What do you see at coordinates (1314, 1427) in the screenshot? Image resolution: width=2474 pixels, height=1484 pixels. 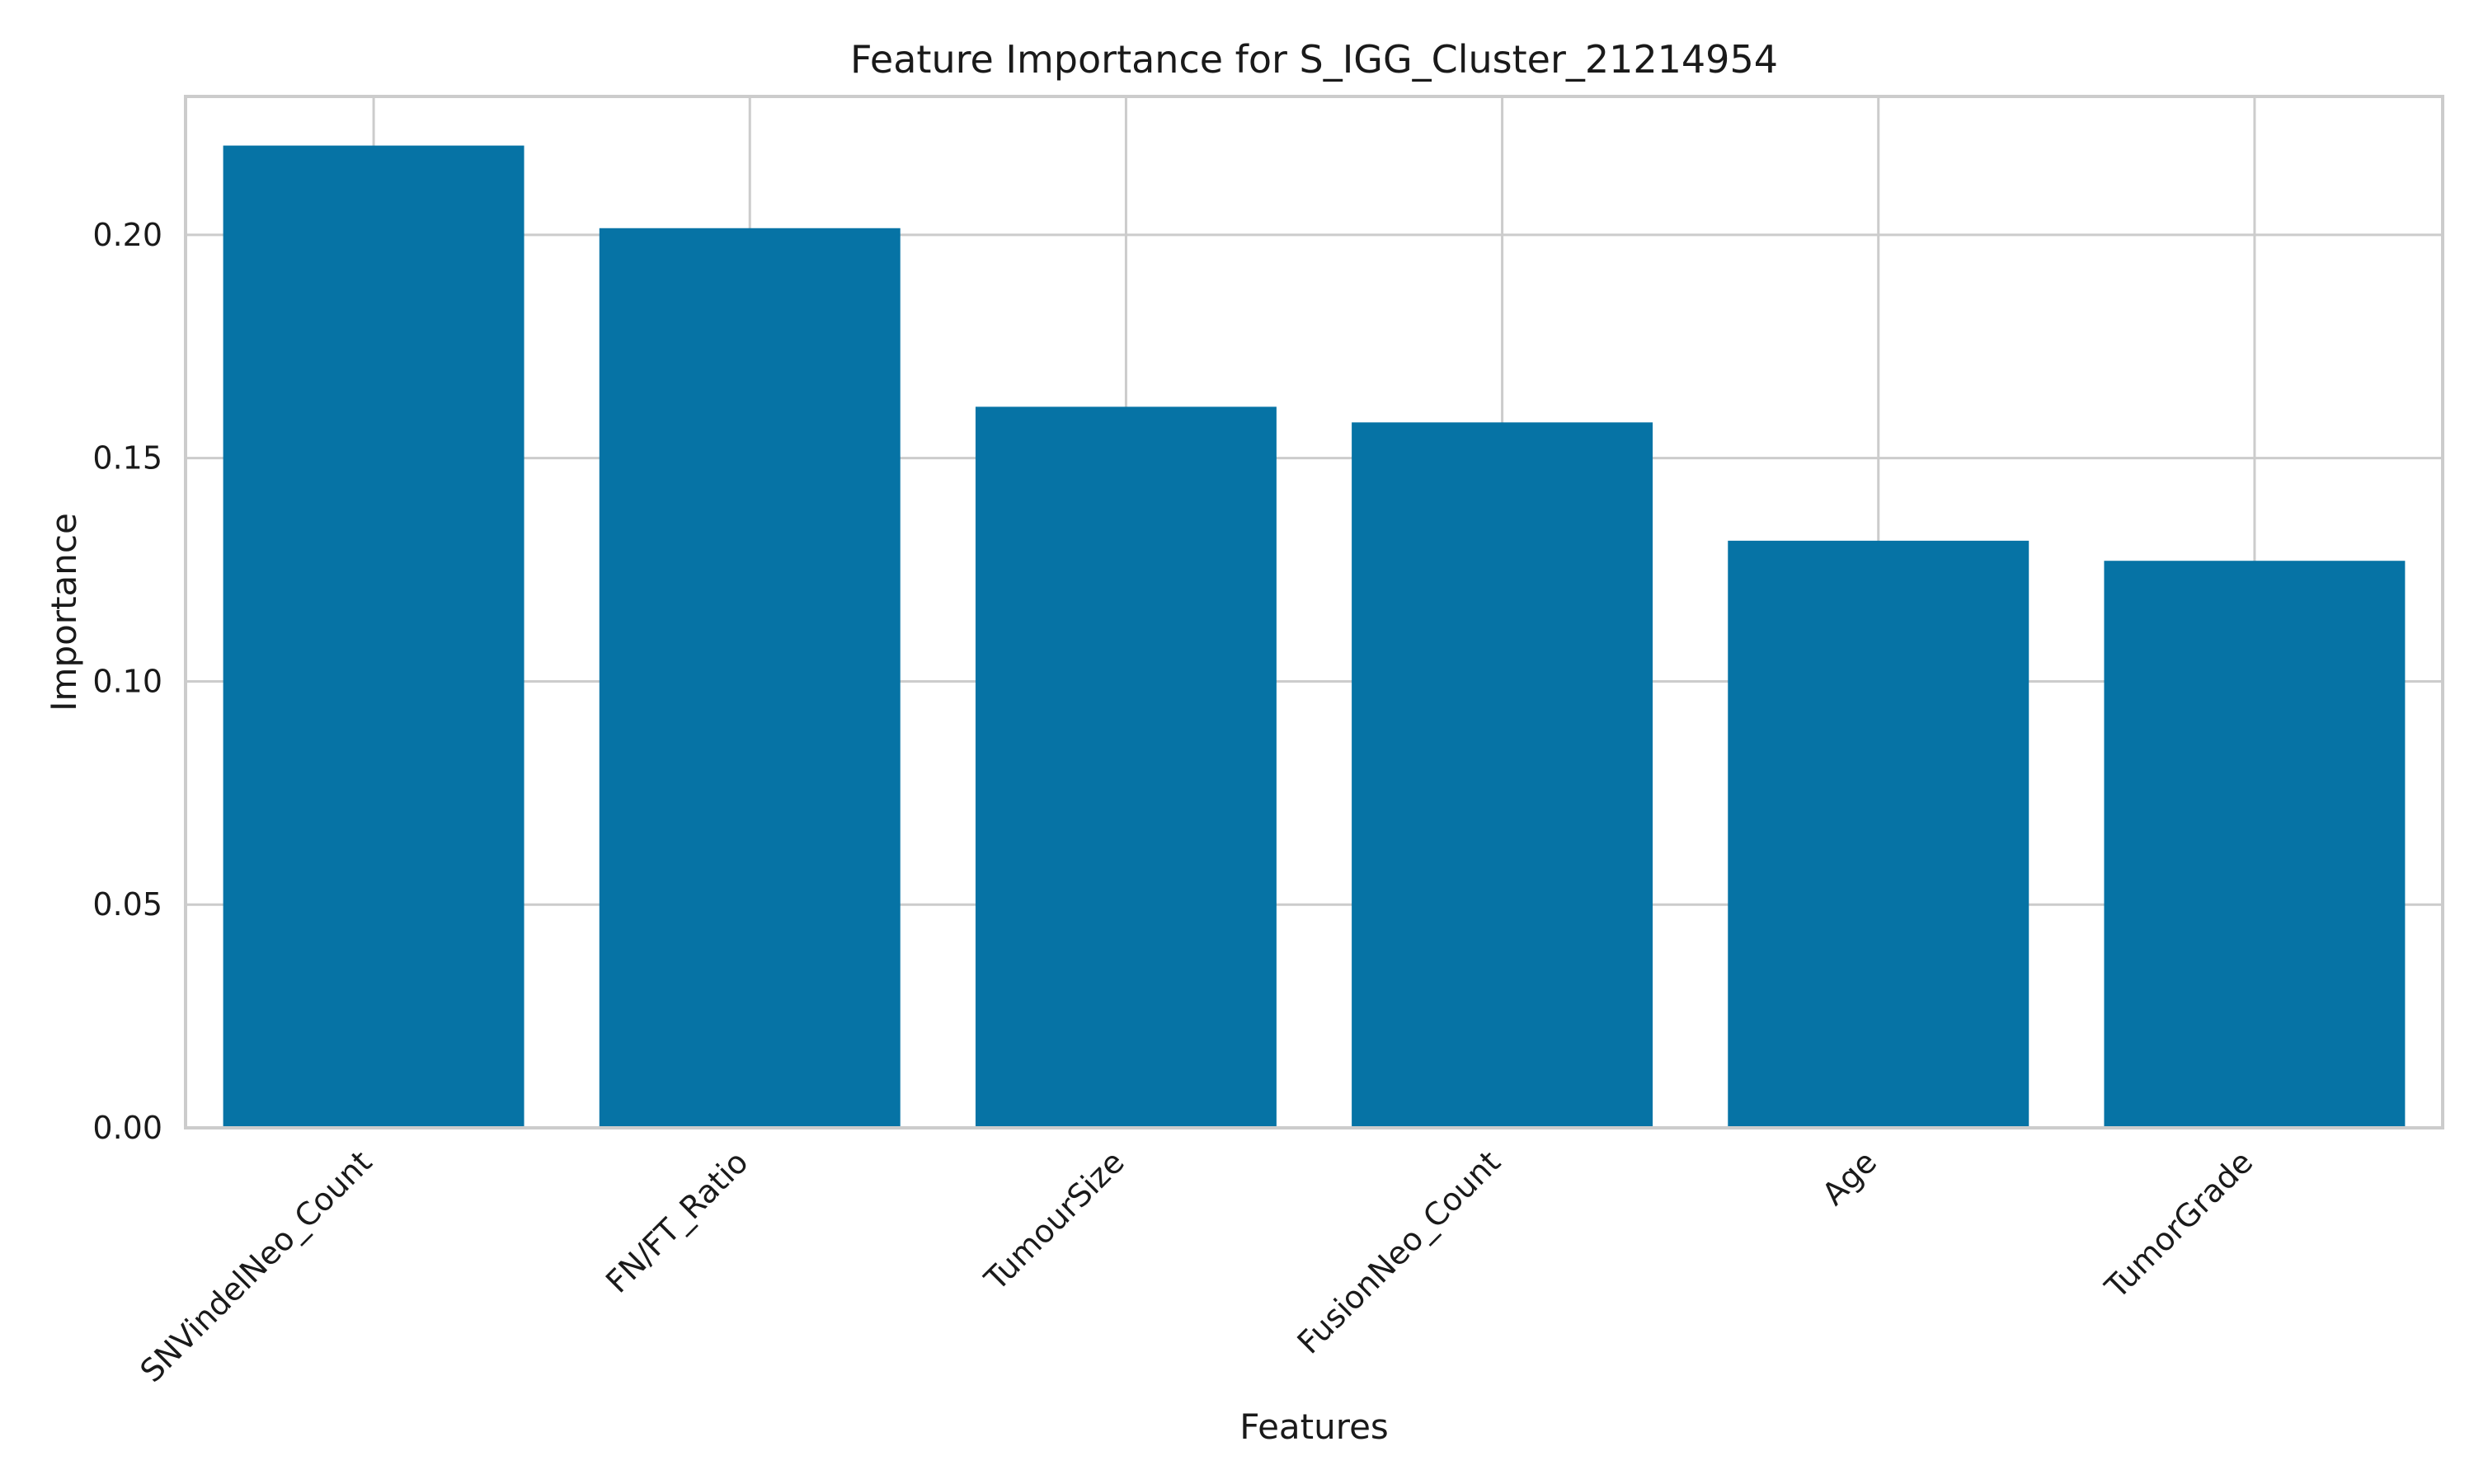 I see `x-axis-label: Features` at bounding box center [1314, 1427].